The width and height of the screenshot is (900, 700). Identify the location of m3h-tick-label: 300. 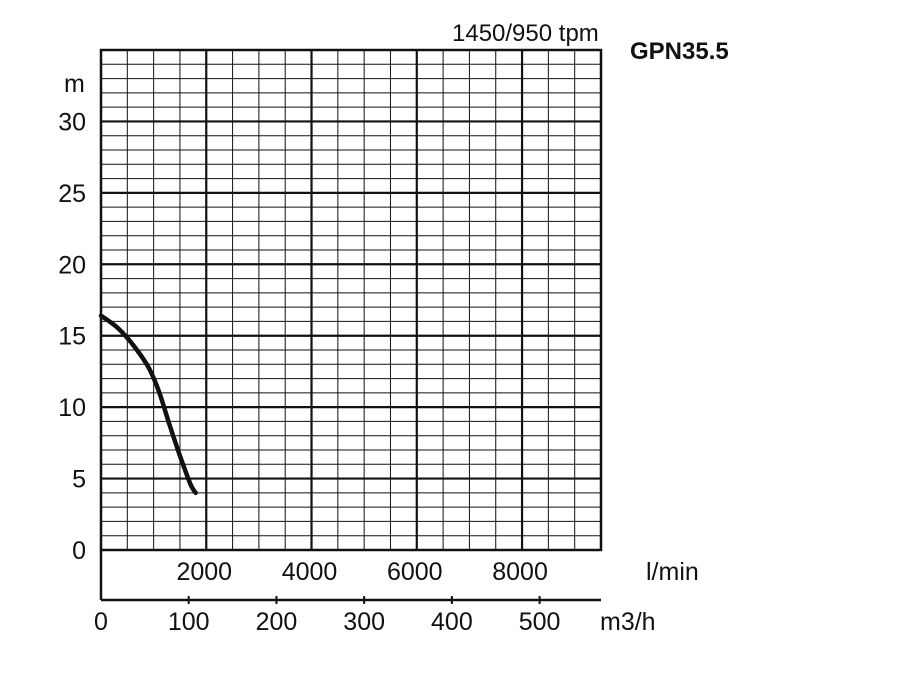
(364, 622).